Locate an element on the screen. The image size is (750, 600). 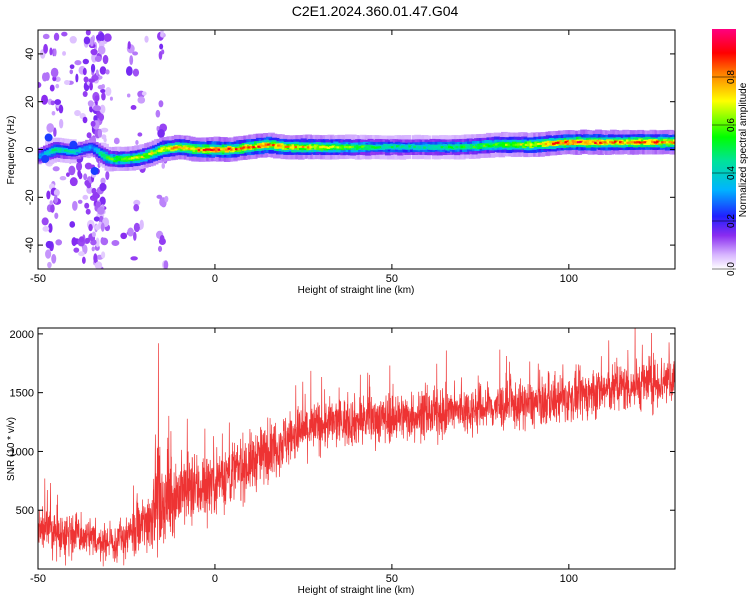
figure-title: C2E1.2024.360.01.47.G04 is located at coordinates (375, 11).